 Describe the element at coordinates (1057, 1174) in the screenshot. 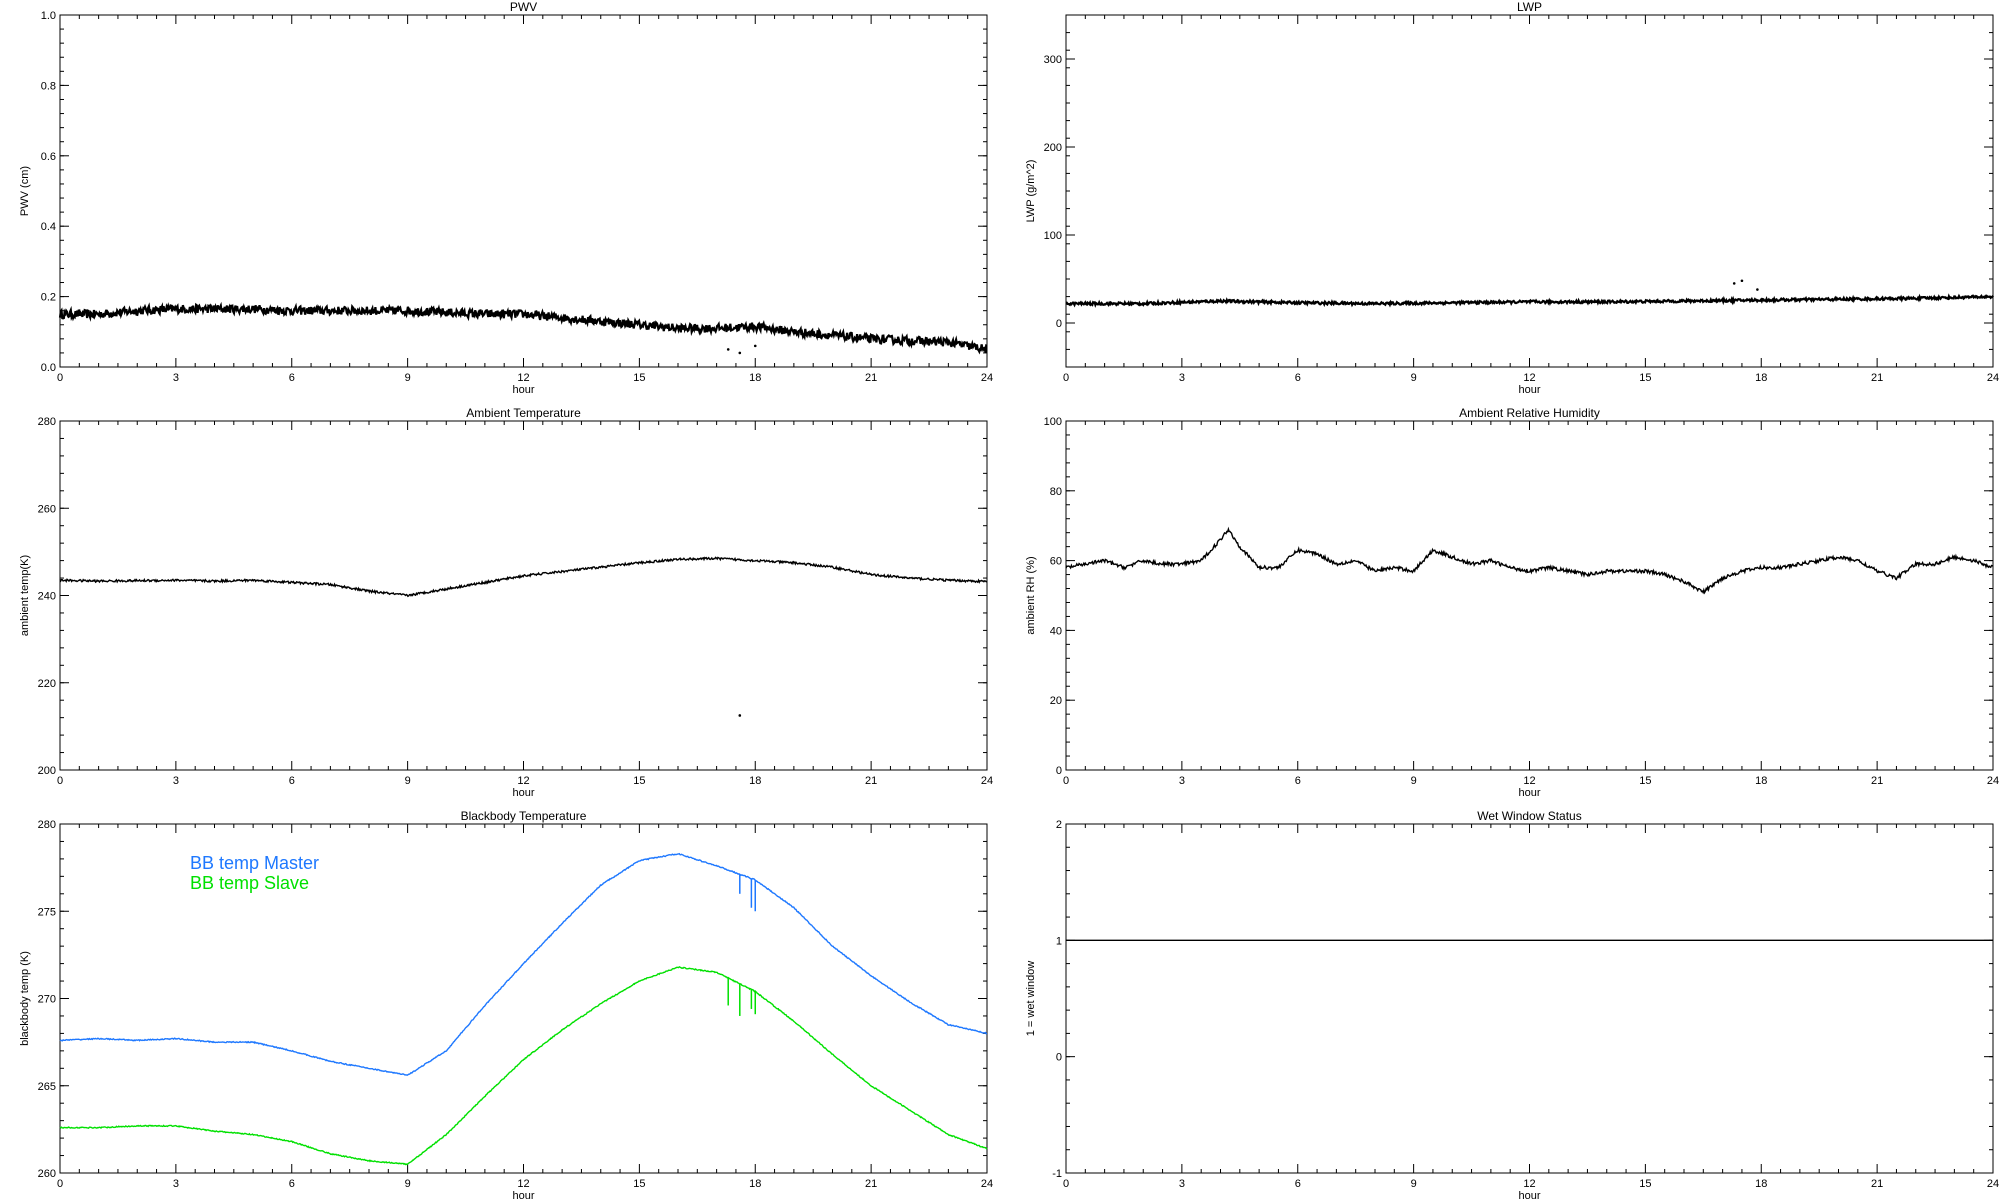

I see `y-tick-label: -1` at that location.